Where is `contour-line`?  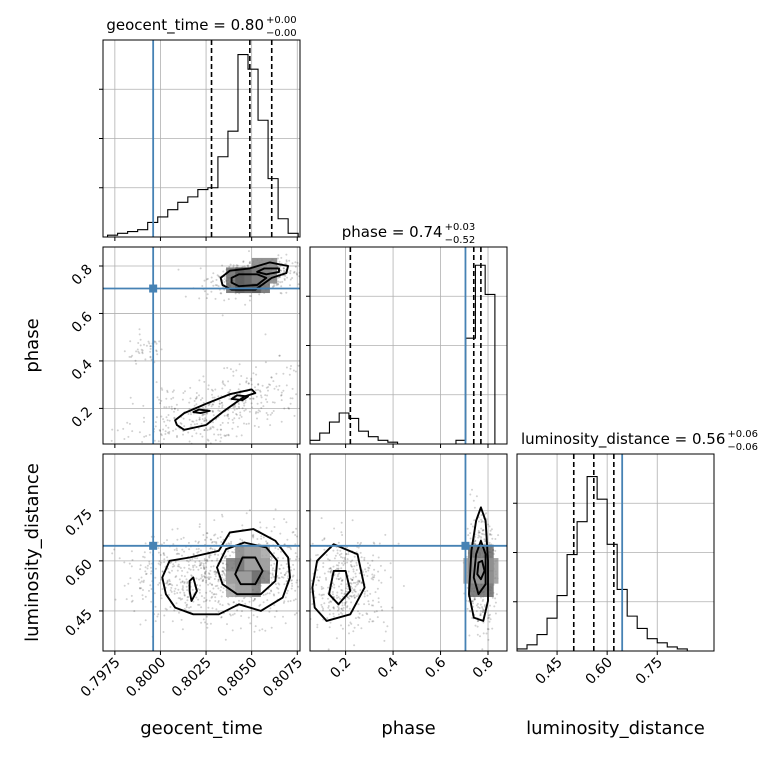 contour-line is located at coordinates (479, 567).